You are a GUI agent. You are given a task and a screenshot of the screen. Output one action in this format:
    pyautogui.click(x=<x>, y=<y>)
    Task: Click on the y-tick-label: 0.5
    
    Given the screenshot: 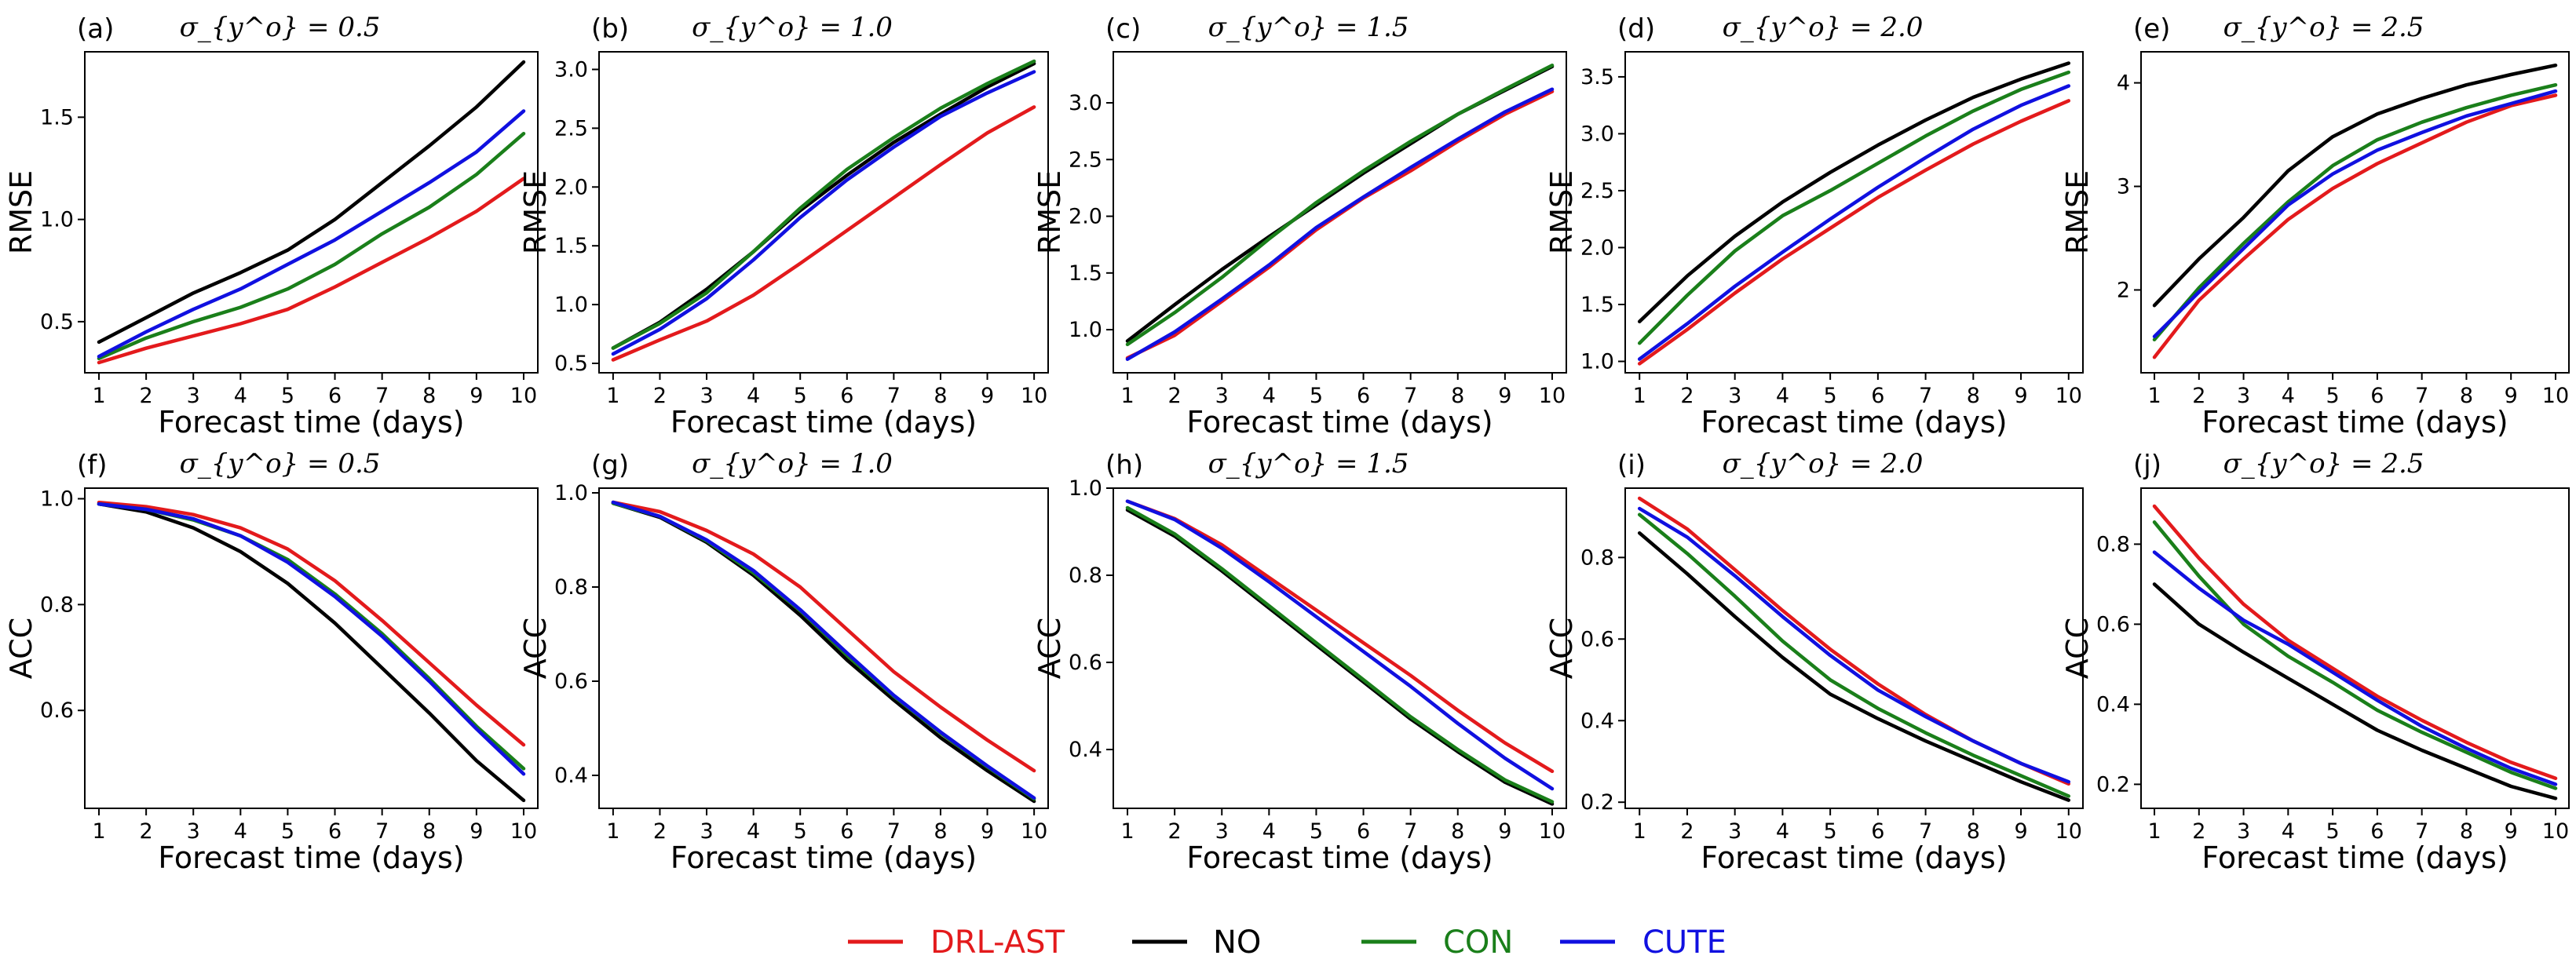 What is the action you would take?
    pyautogui.click(x=571, y=364)
    